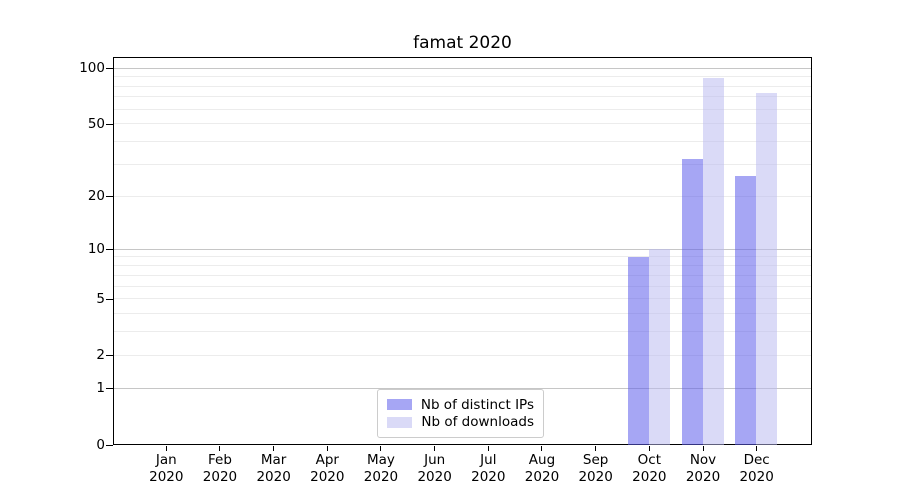  I want to click on x-tick-label: May 2020, so click(381, 468).